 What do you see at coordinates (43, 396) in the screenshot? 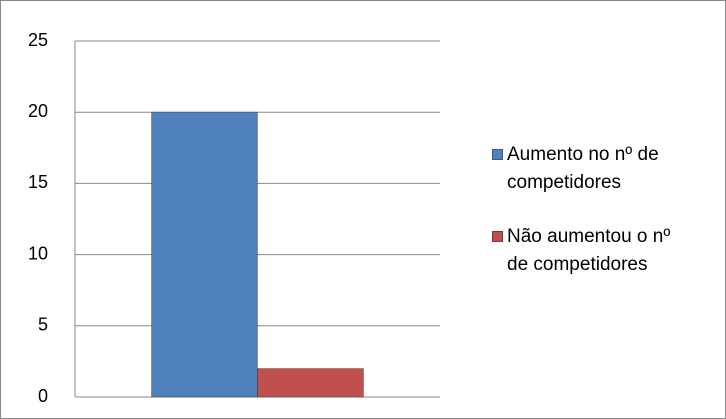
I see `y-tick-label: 0` at bounding box center [43, 396].